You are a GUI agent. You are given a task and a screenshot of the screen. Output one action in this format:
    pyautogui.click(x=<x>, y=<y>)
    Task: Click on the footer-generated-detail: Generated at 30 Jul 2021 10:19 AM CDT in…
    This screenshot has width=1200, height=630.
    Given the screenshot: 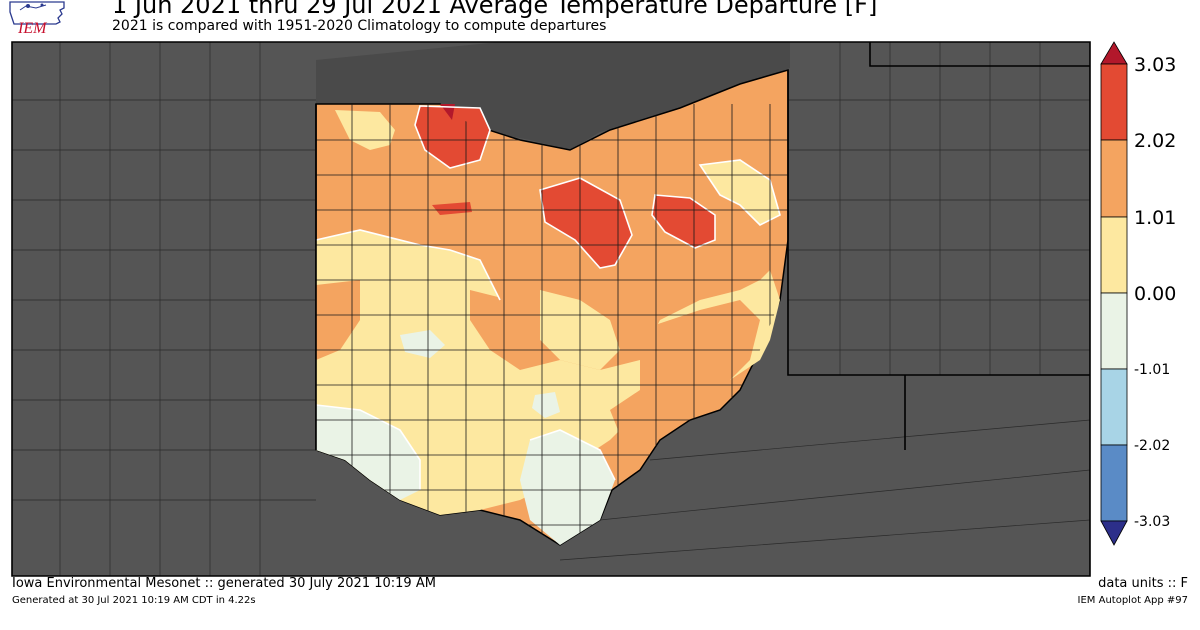 What is the action you would take?
    pyautogui.click(x=134, y=600)
    